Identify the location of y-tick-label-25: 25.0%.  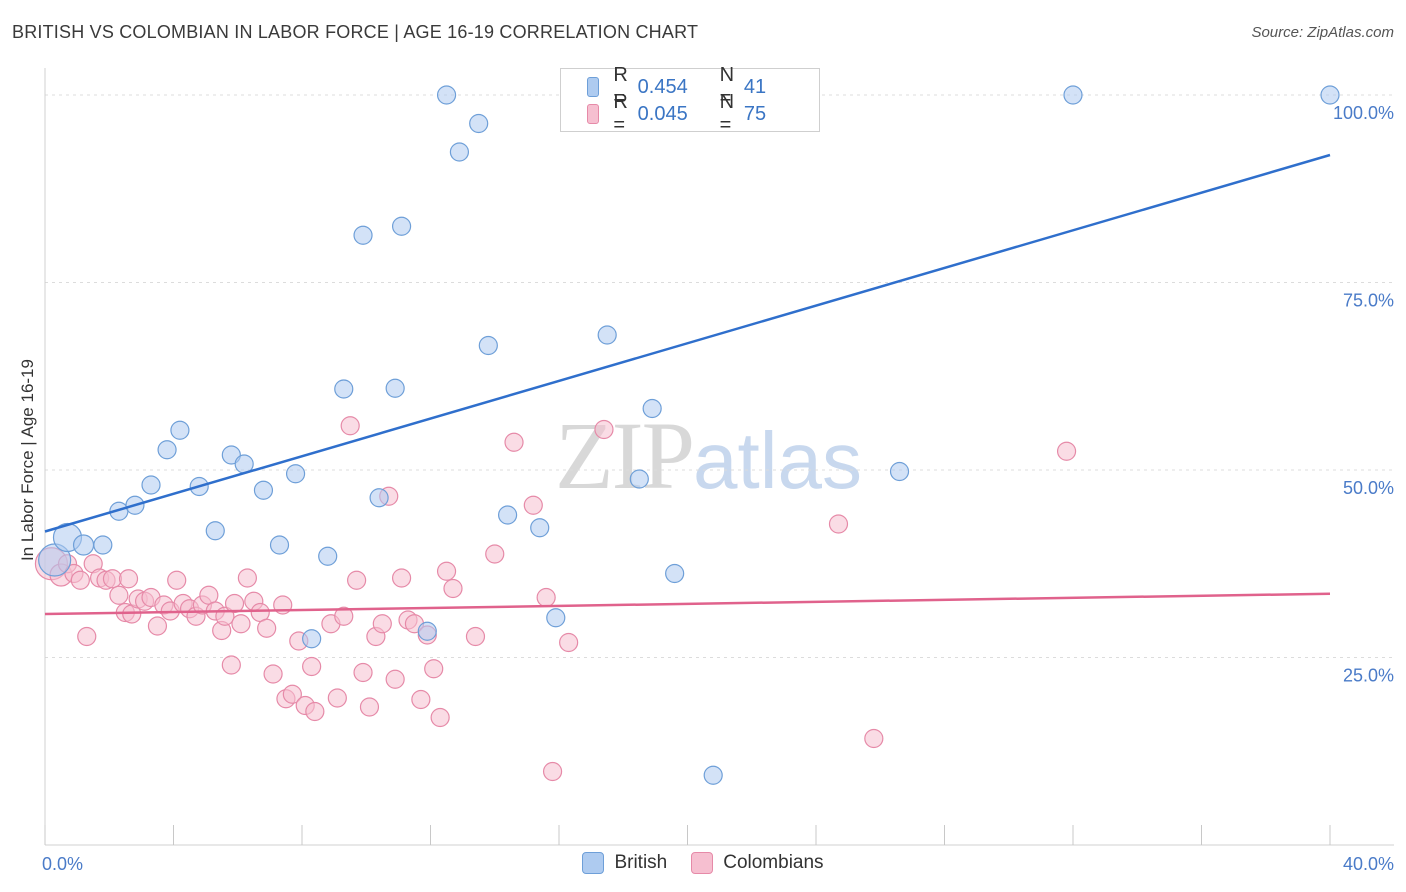
(1368, 676).